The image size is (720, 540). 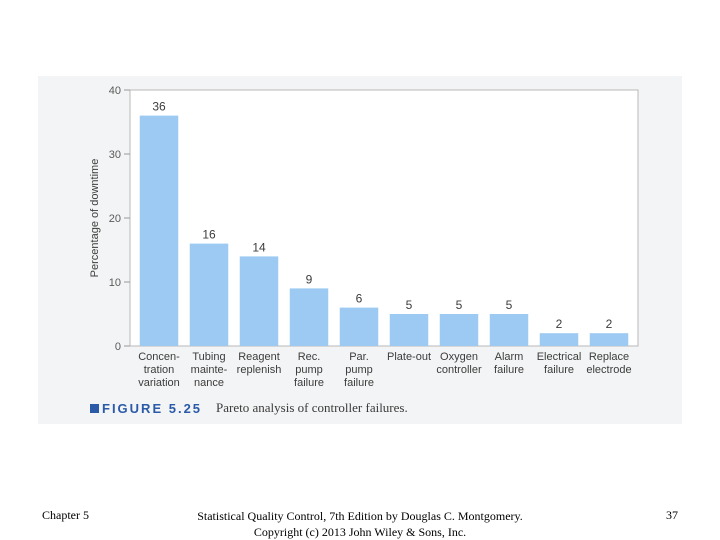 I want to click on footer-page-number: 37, so click(x=672, y=515).